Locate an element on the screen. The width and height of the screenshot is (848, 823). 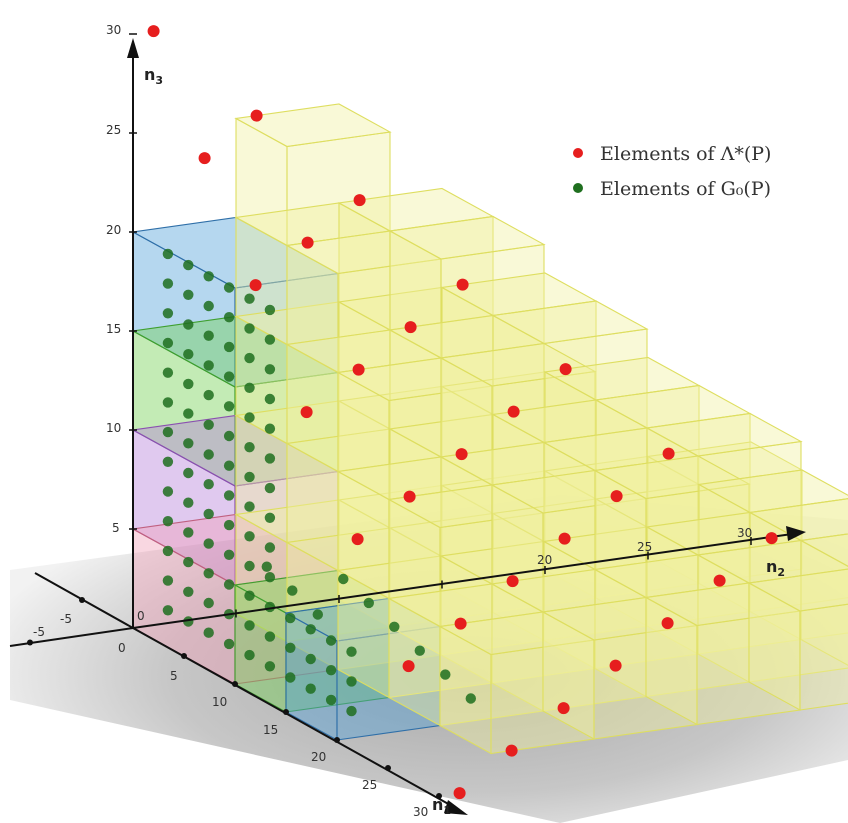
n3-tick-label: 20 is located at coordinates (113, 230).